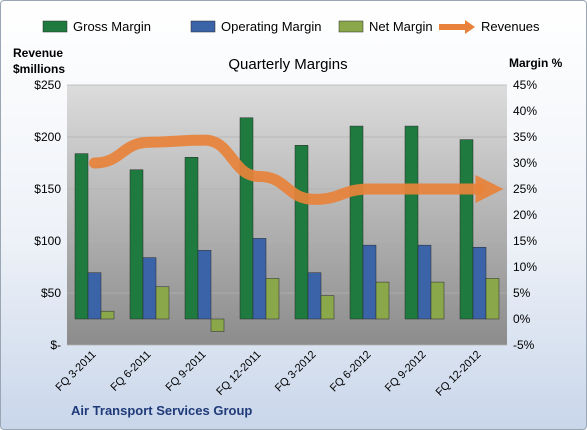 Image resolution: width=587 pixels, height=430 pixels. Describe the element at coordinates (287, 169) in the screenshot. I see `revenues-line-path` at that location.